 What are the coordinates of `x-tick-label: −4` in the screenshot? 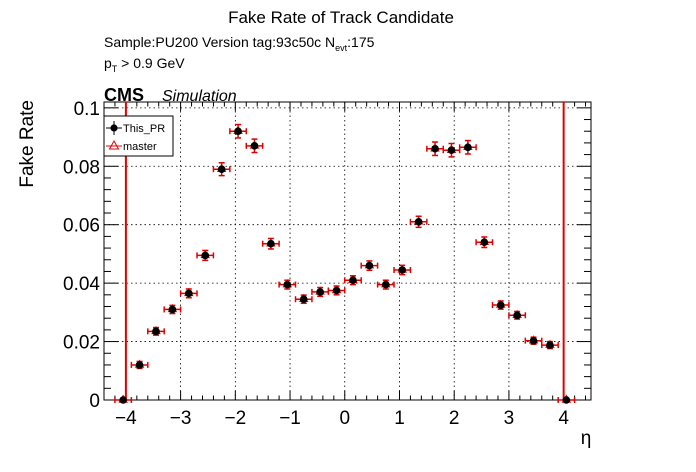 It's located at (126, 418).